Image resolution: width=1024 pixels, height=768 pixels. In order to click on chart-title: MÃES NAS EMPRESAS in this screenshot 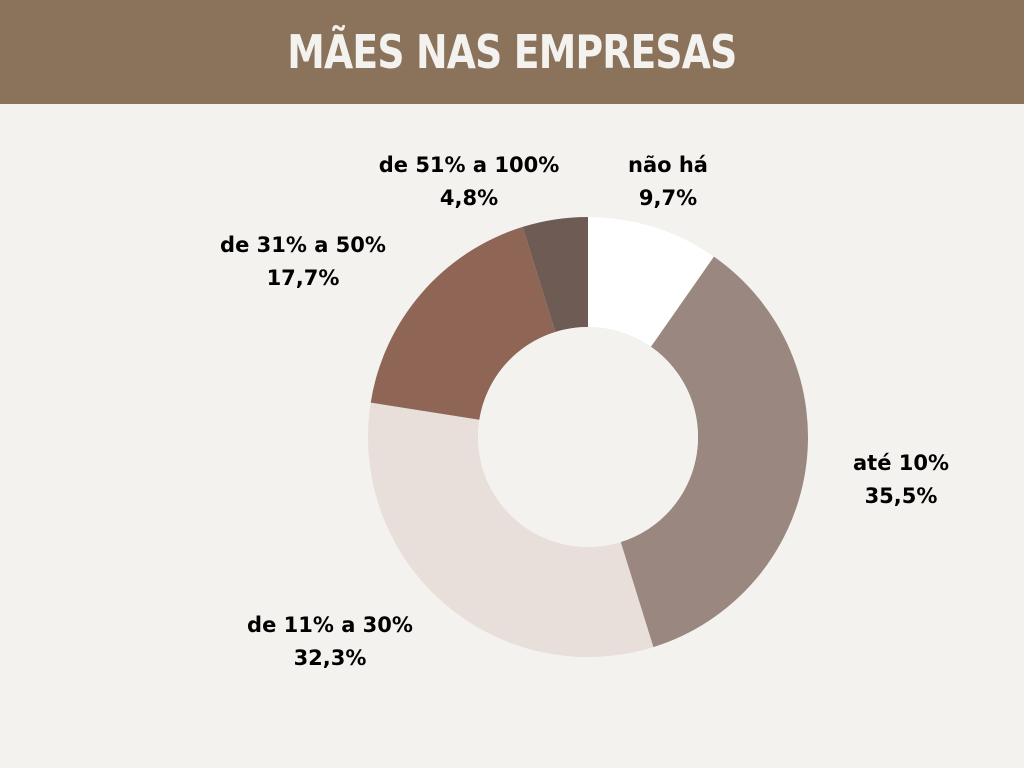, I will do `click(512, 52)`.